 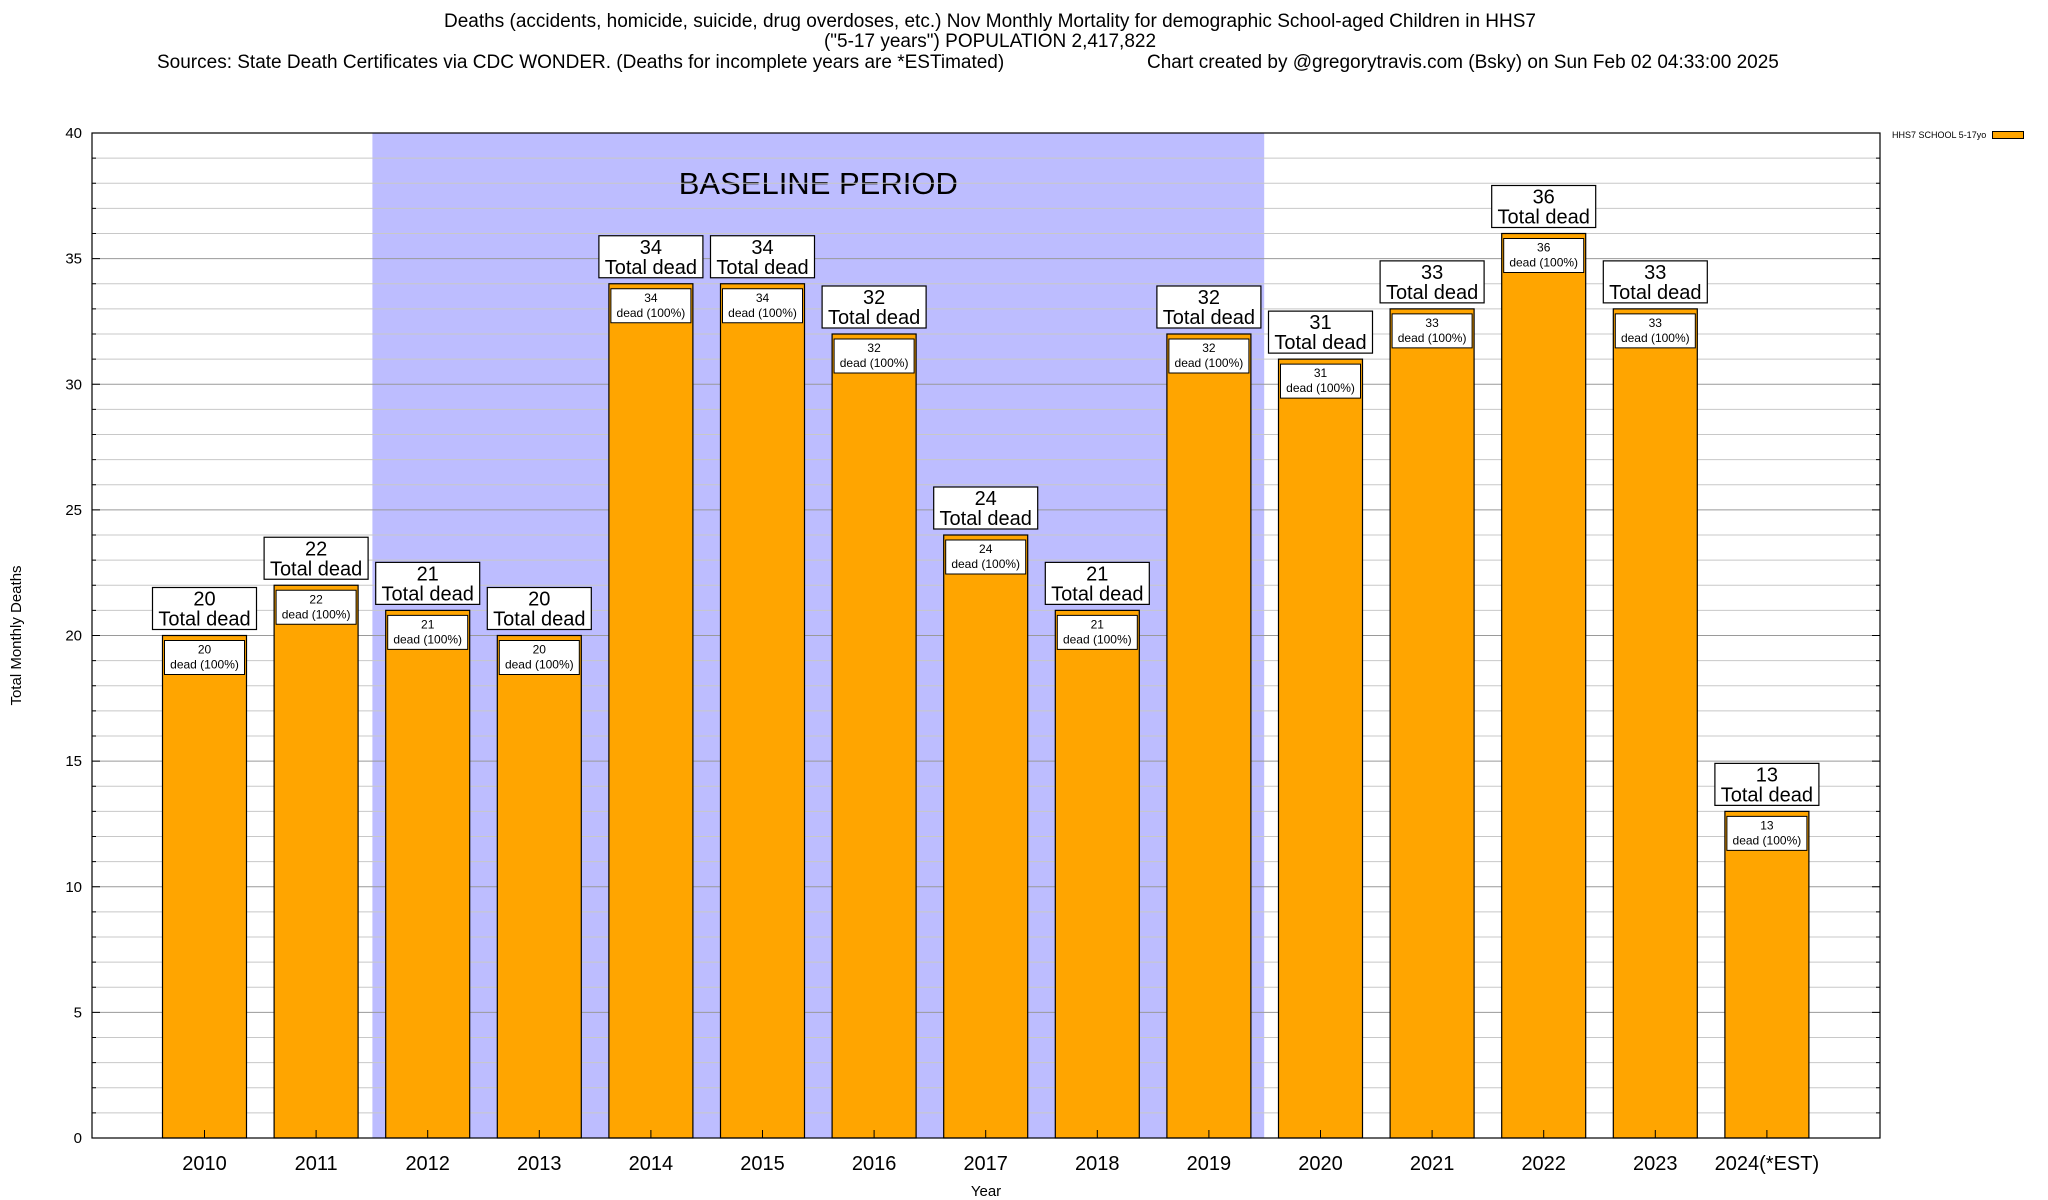 What do you see at coordinates (986, 499) in the screenshot?
I see `total-label-value: 24` at bounding box center [986, 499].